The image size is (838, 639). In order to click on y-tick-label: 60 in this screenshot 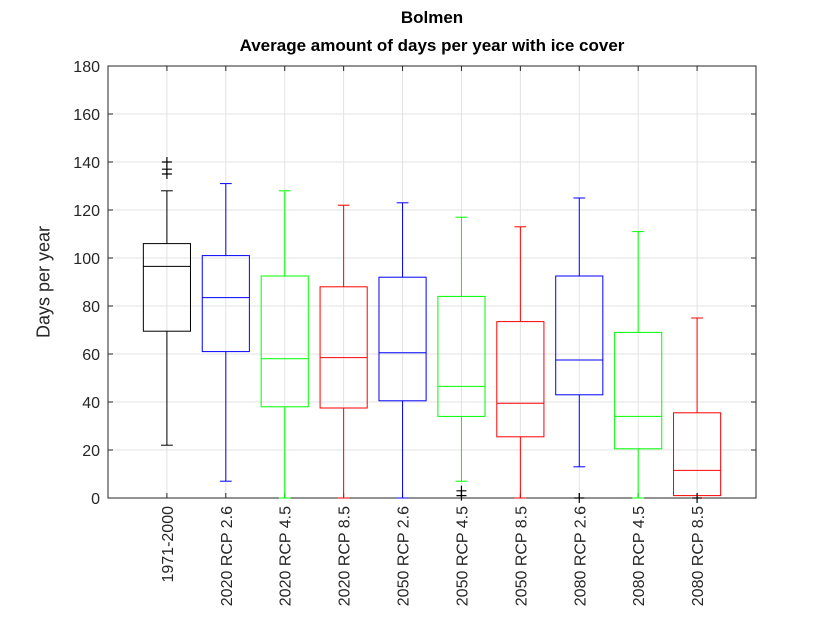, I will do `click(91, 355)`.